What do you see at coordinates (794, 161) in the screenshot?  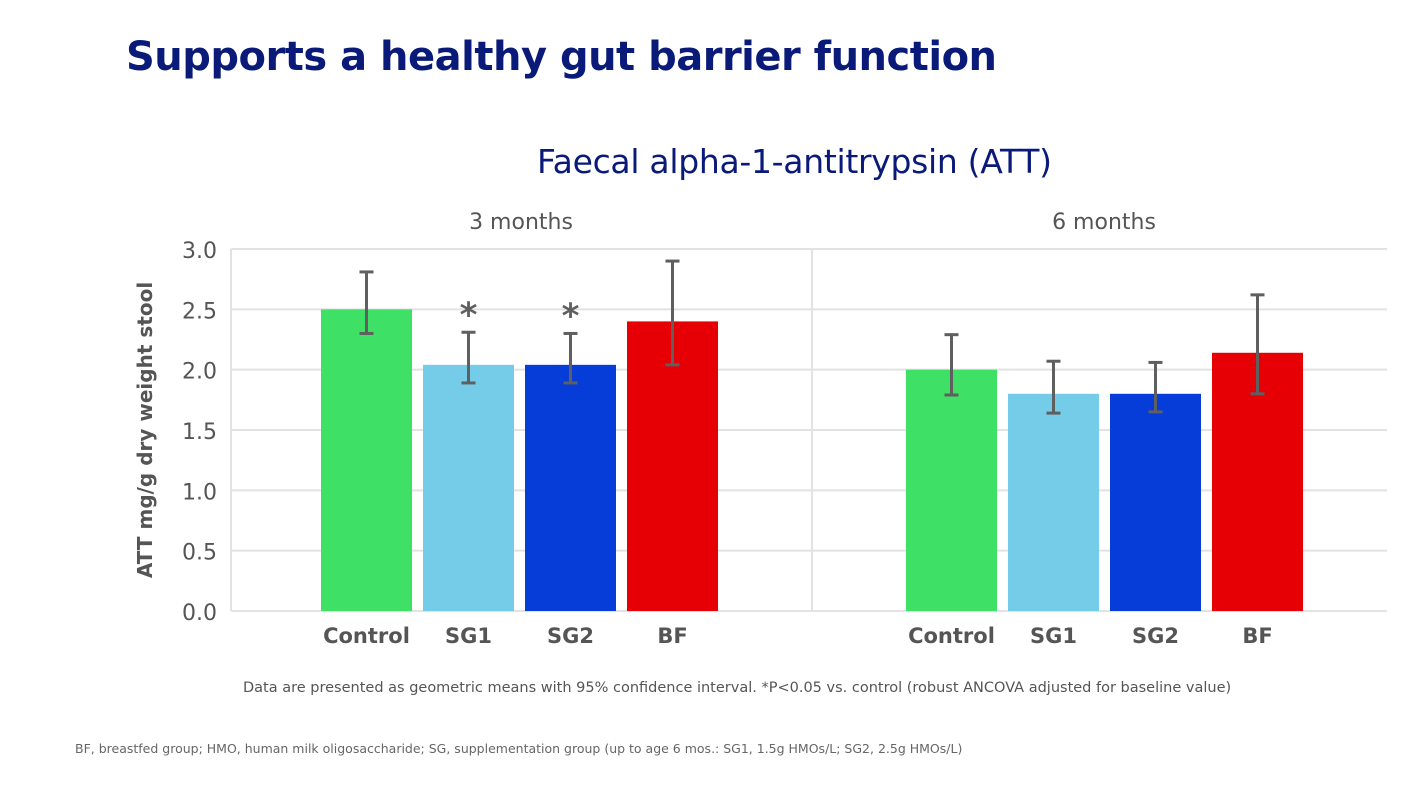 I see `chart-title: Faecal alpha-1-antitrypsin (ATT)` at bounding box center [794, 161].